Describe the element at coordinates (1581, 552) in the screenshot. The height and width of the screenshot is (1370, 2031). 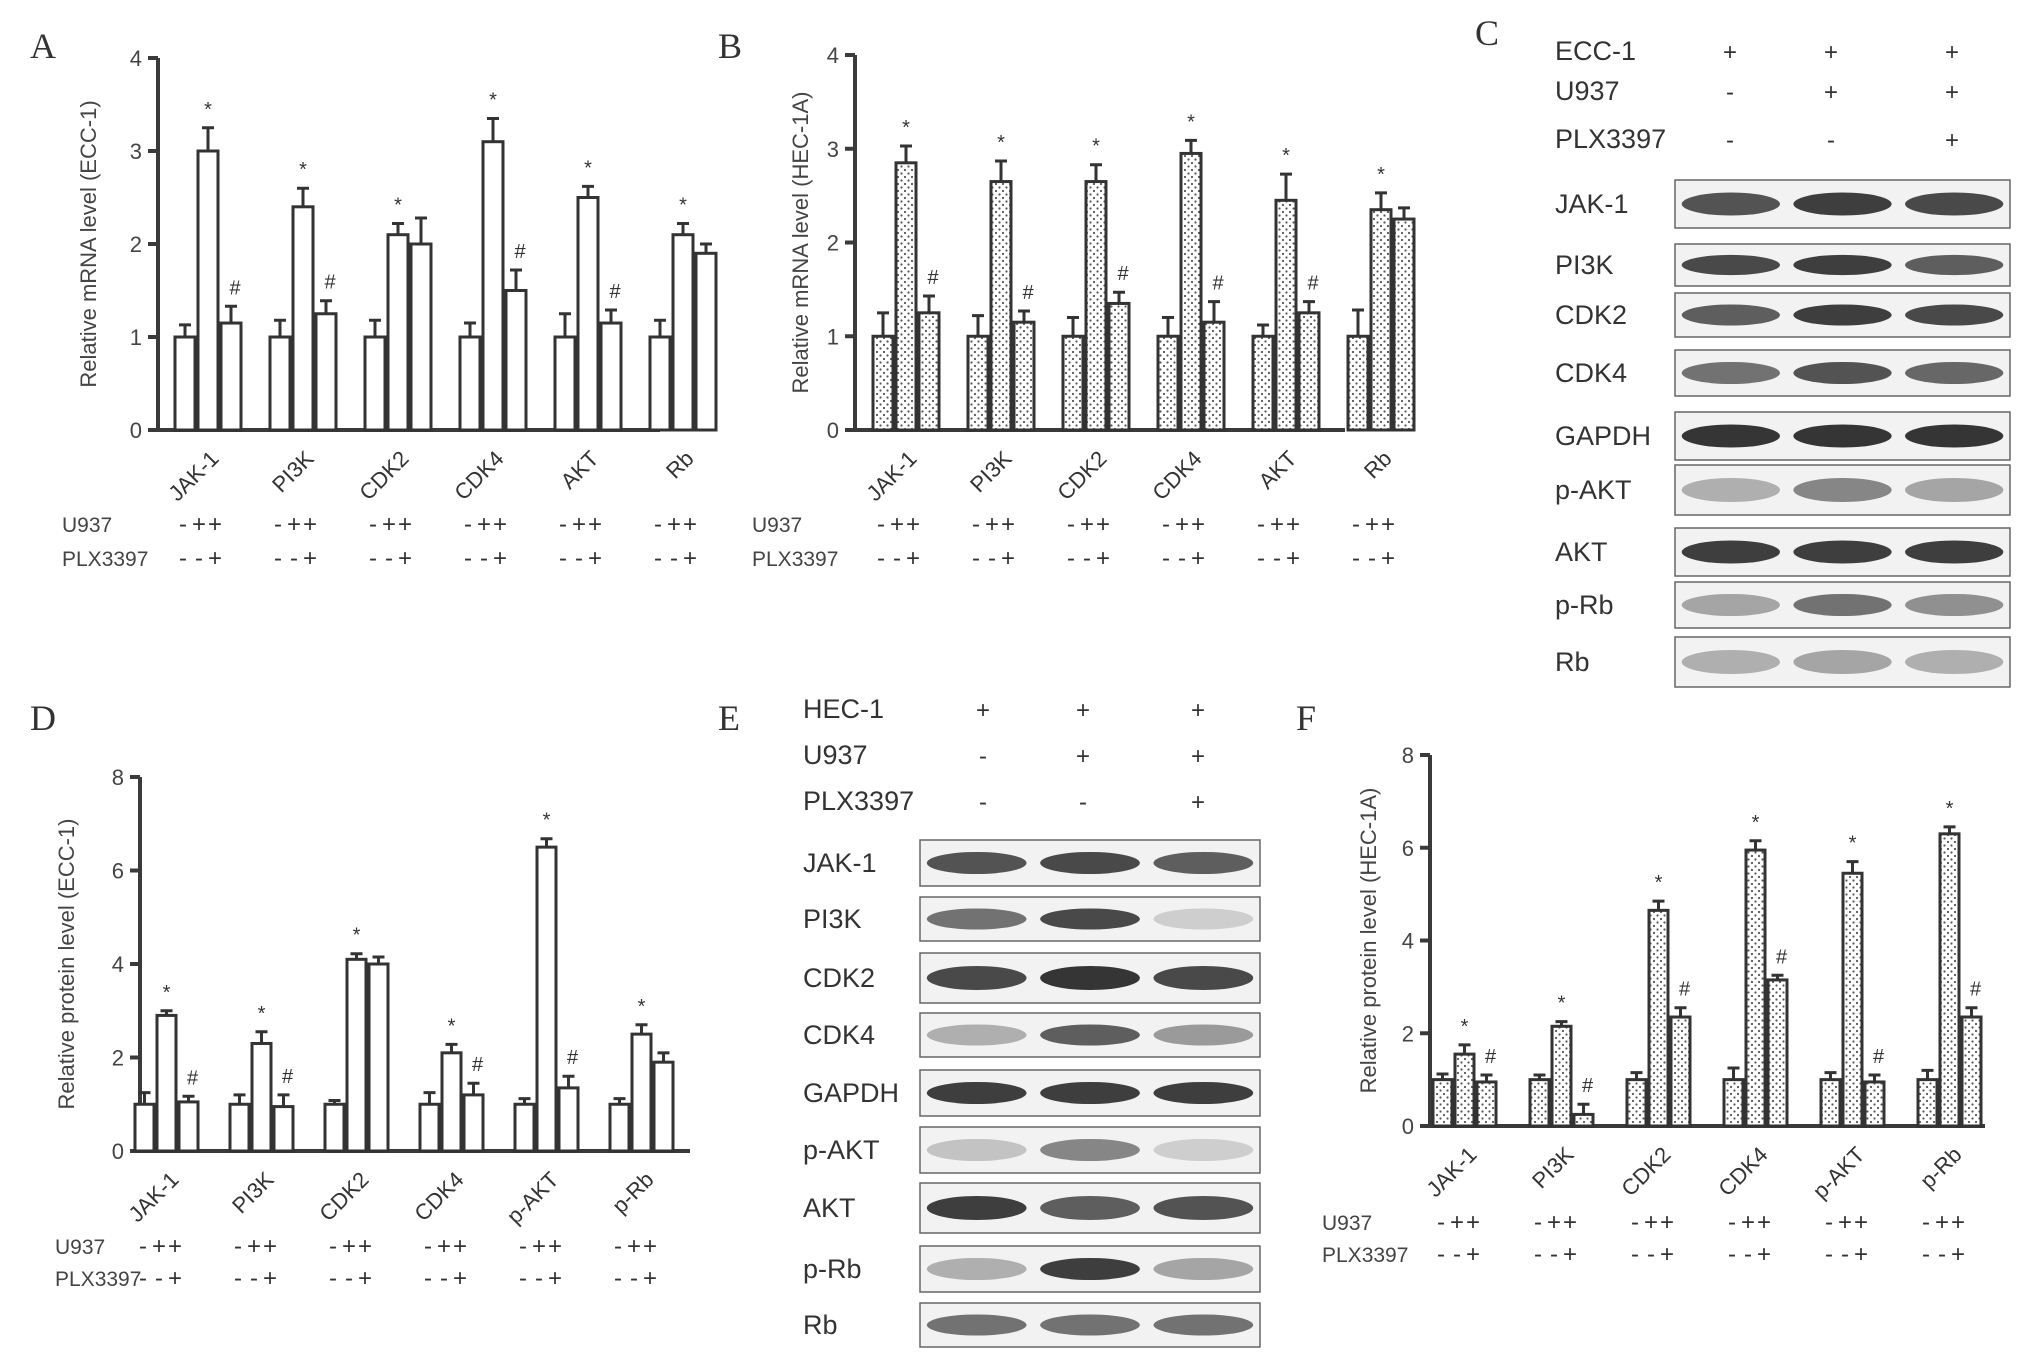
I see `protein-label: AKT` at that location.